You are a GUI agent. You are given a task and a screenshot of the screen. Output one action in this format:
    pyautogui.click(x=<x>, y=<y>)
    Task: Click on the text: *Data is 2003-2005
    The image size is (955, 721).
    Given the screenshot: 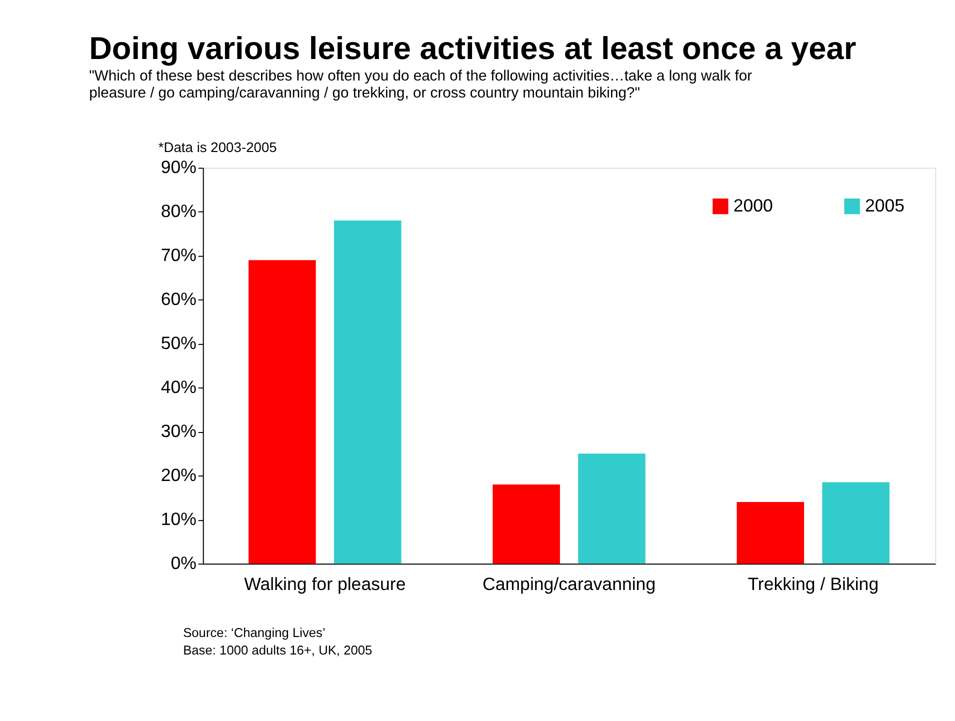 What is the action you would take?
    pyautogui.click(x=218, y=146)
    